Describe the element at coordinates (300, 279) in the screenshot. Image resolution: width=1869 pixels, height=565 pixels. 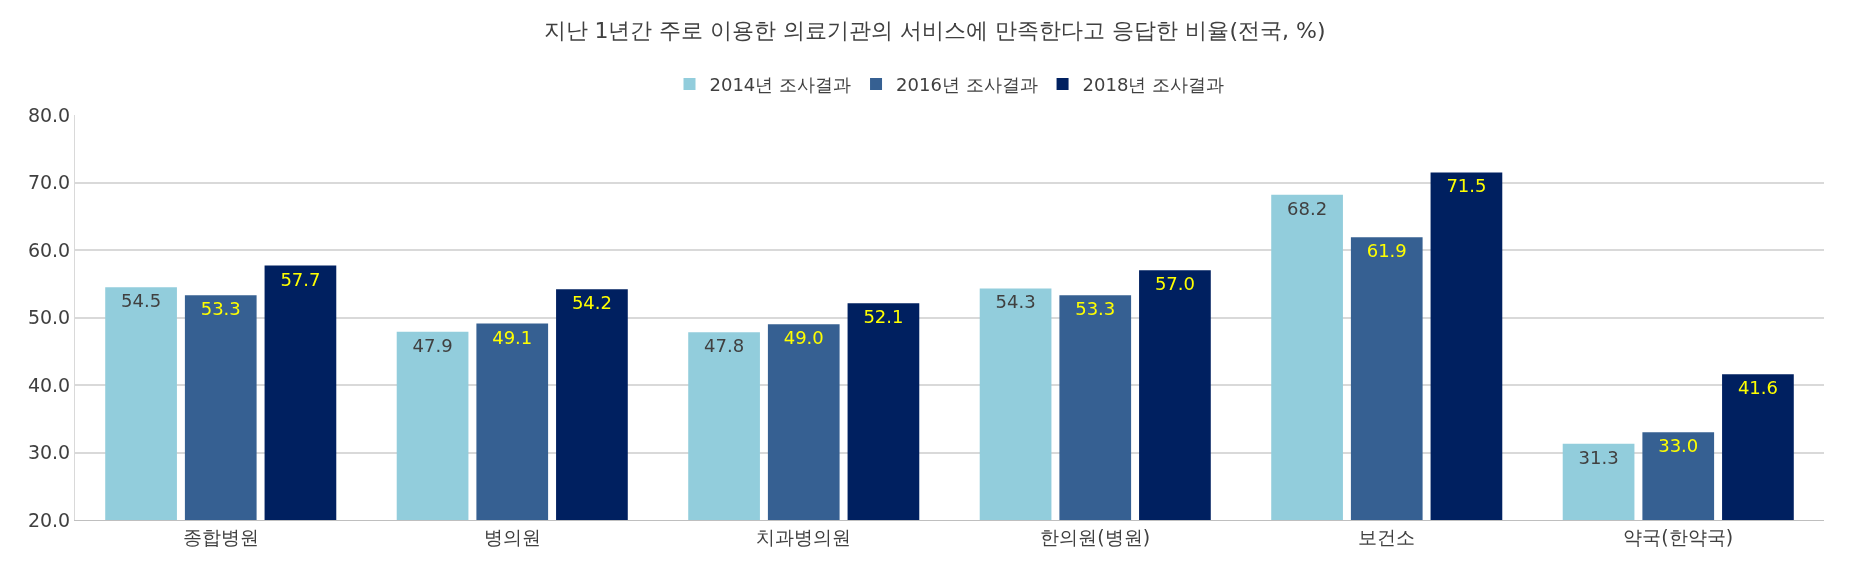
I see `data-label: 57.7` at that location.